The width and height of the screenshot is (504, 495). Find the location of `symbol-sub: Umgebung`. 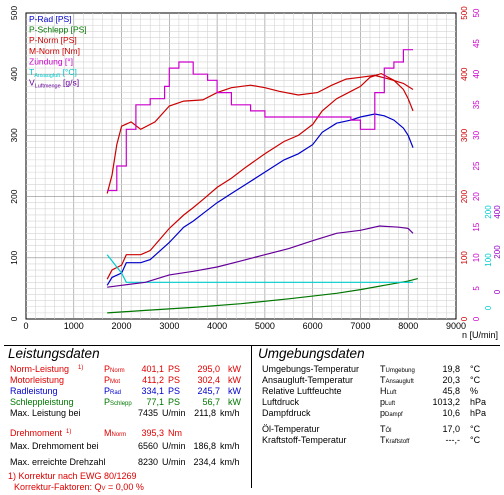

symbol-sub: Umgebung is located at coordinates (400, 371).